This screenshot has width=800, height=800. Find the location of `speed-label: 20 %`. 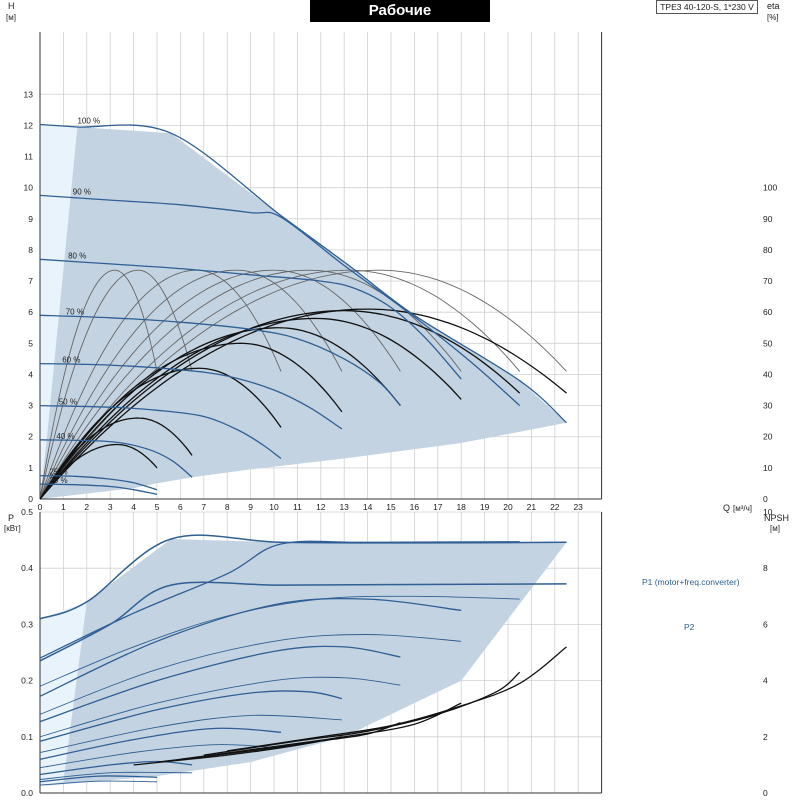

speed-label: 20 % is located at coordinates (58, 480).